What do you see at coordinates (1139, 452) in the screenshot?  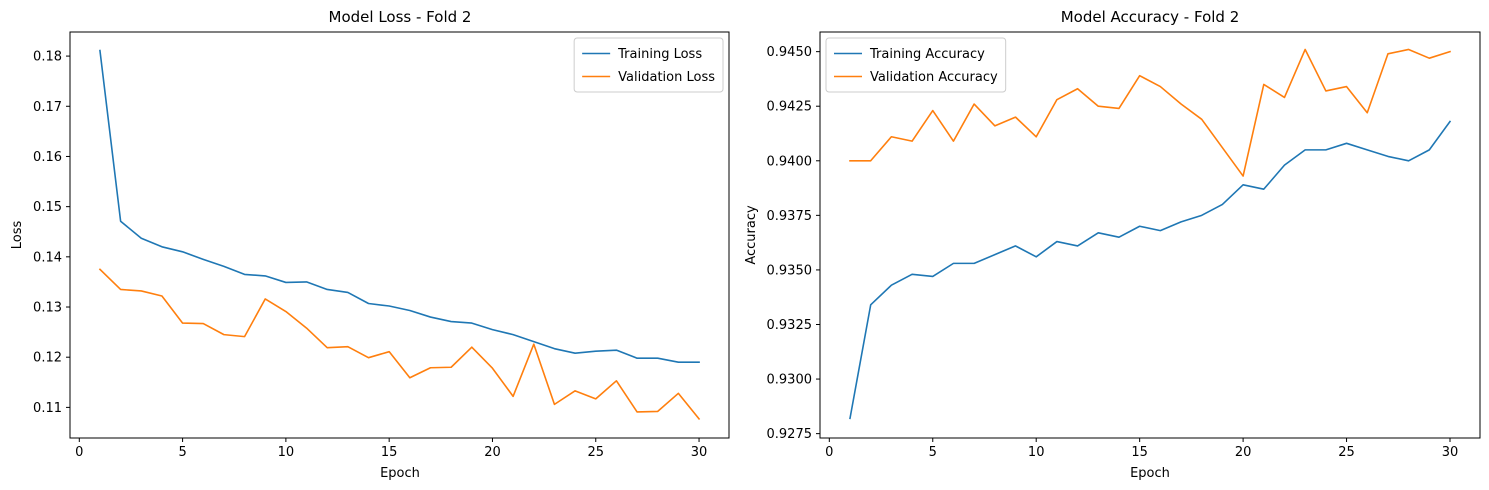 I see `accuracy-chart-x-tick-label: 15` at bounding box center [1139, 452].